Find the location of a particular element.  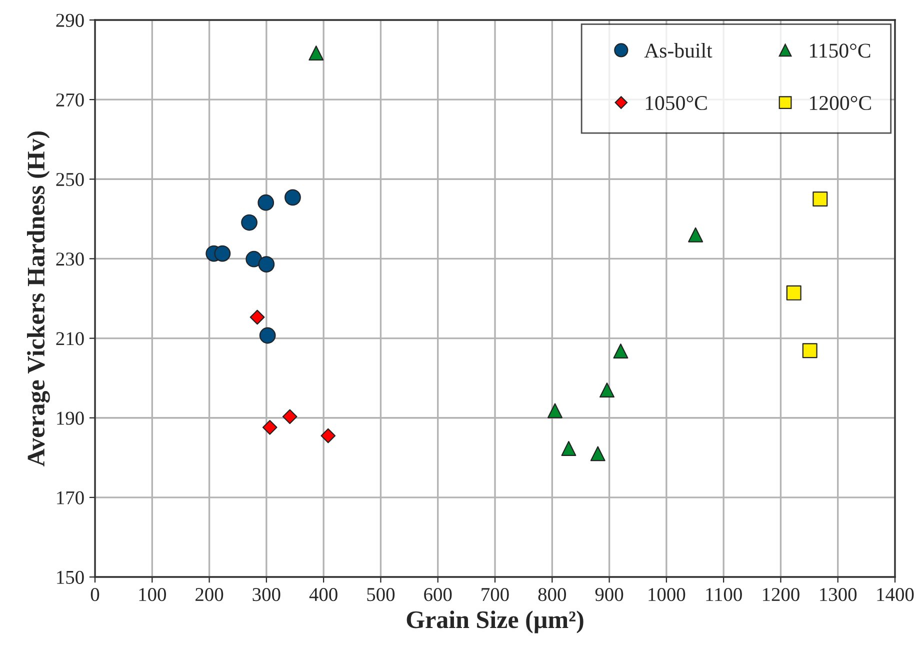

legend-label: As-built is located at coordinates (678, 50).